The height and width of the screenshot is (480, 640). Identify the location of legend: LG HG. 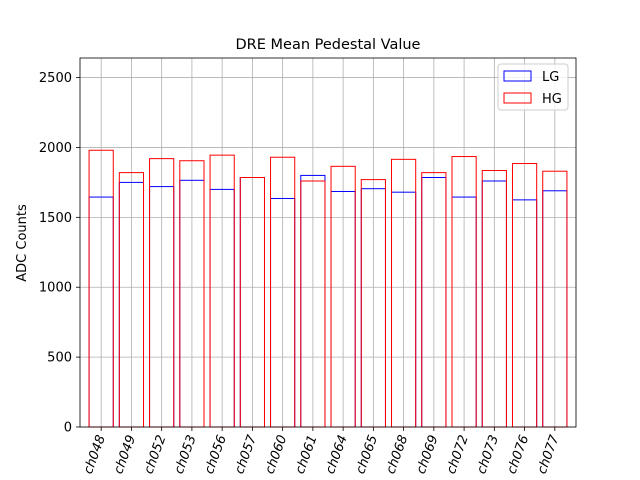
(533, 87).